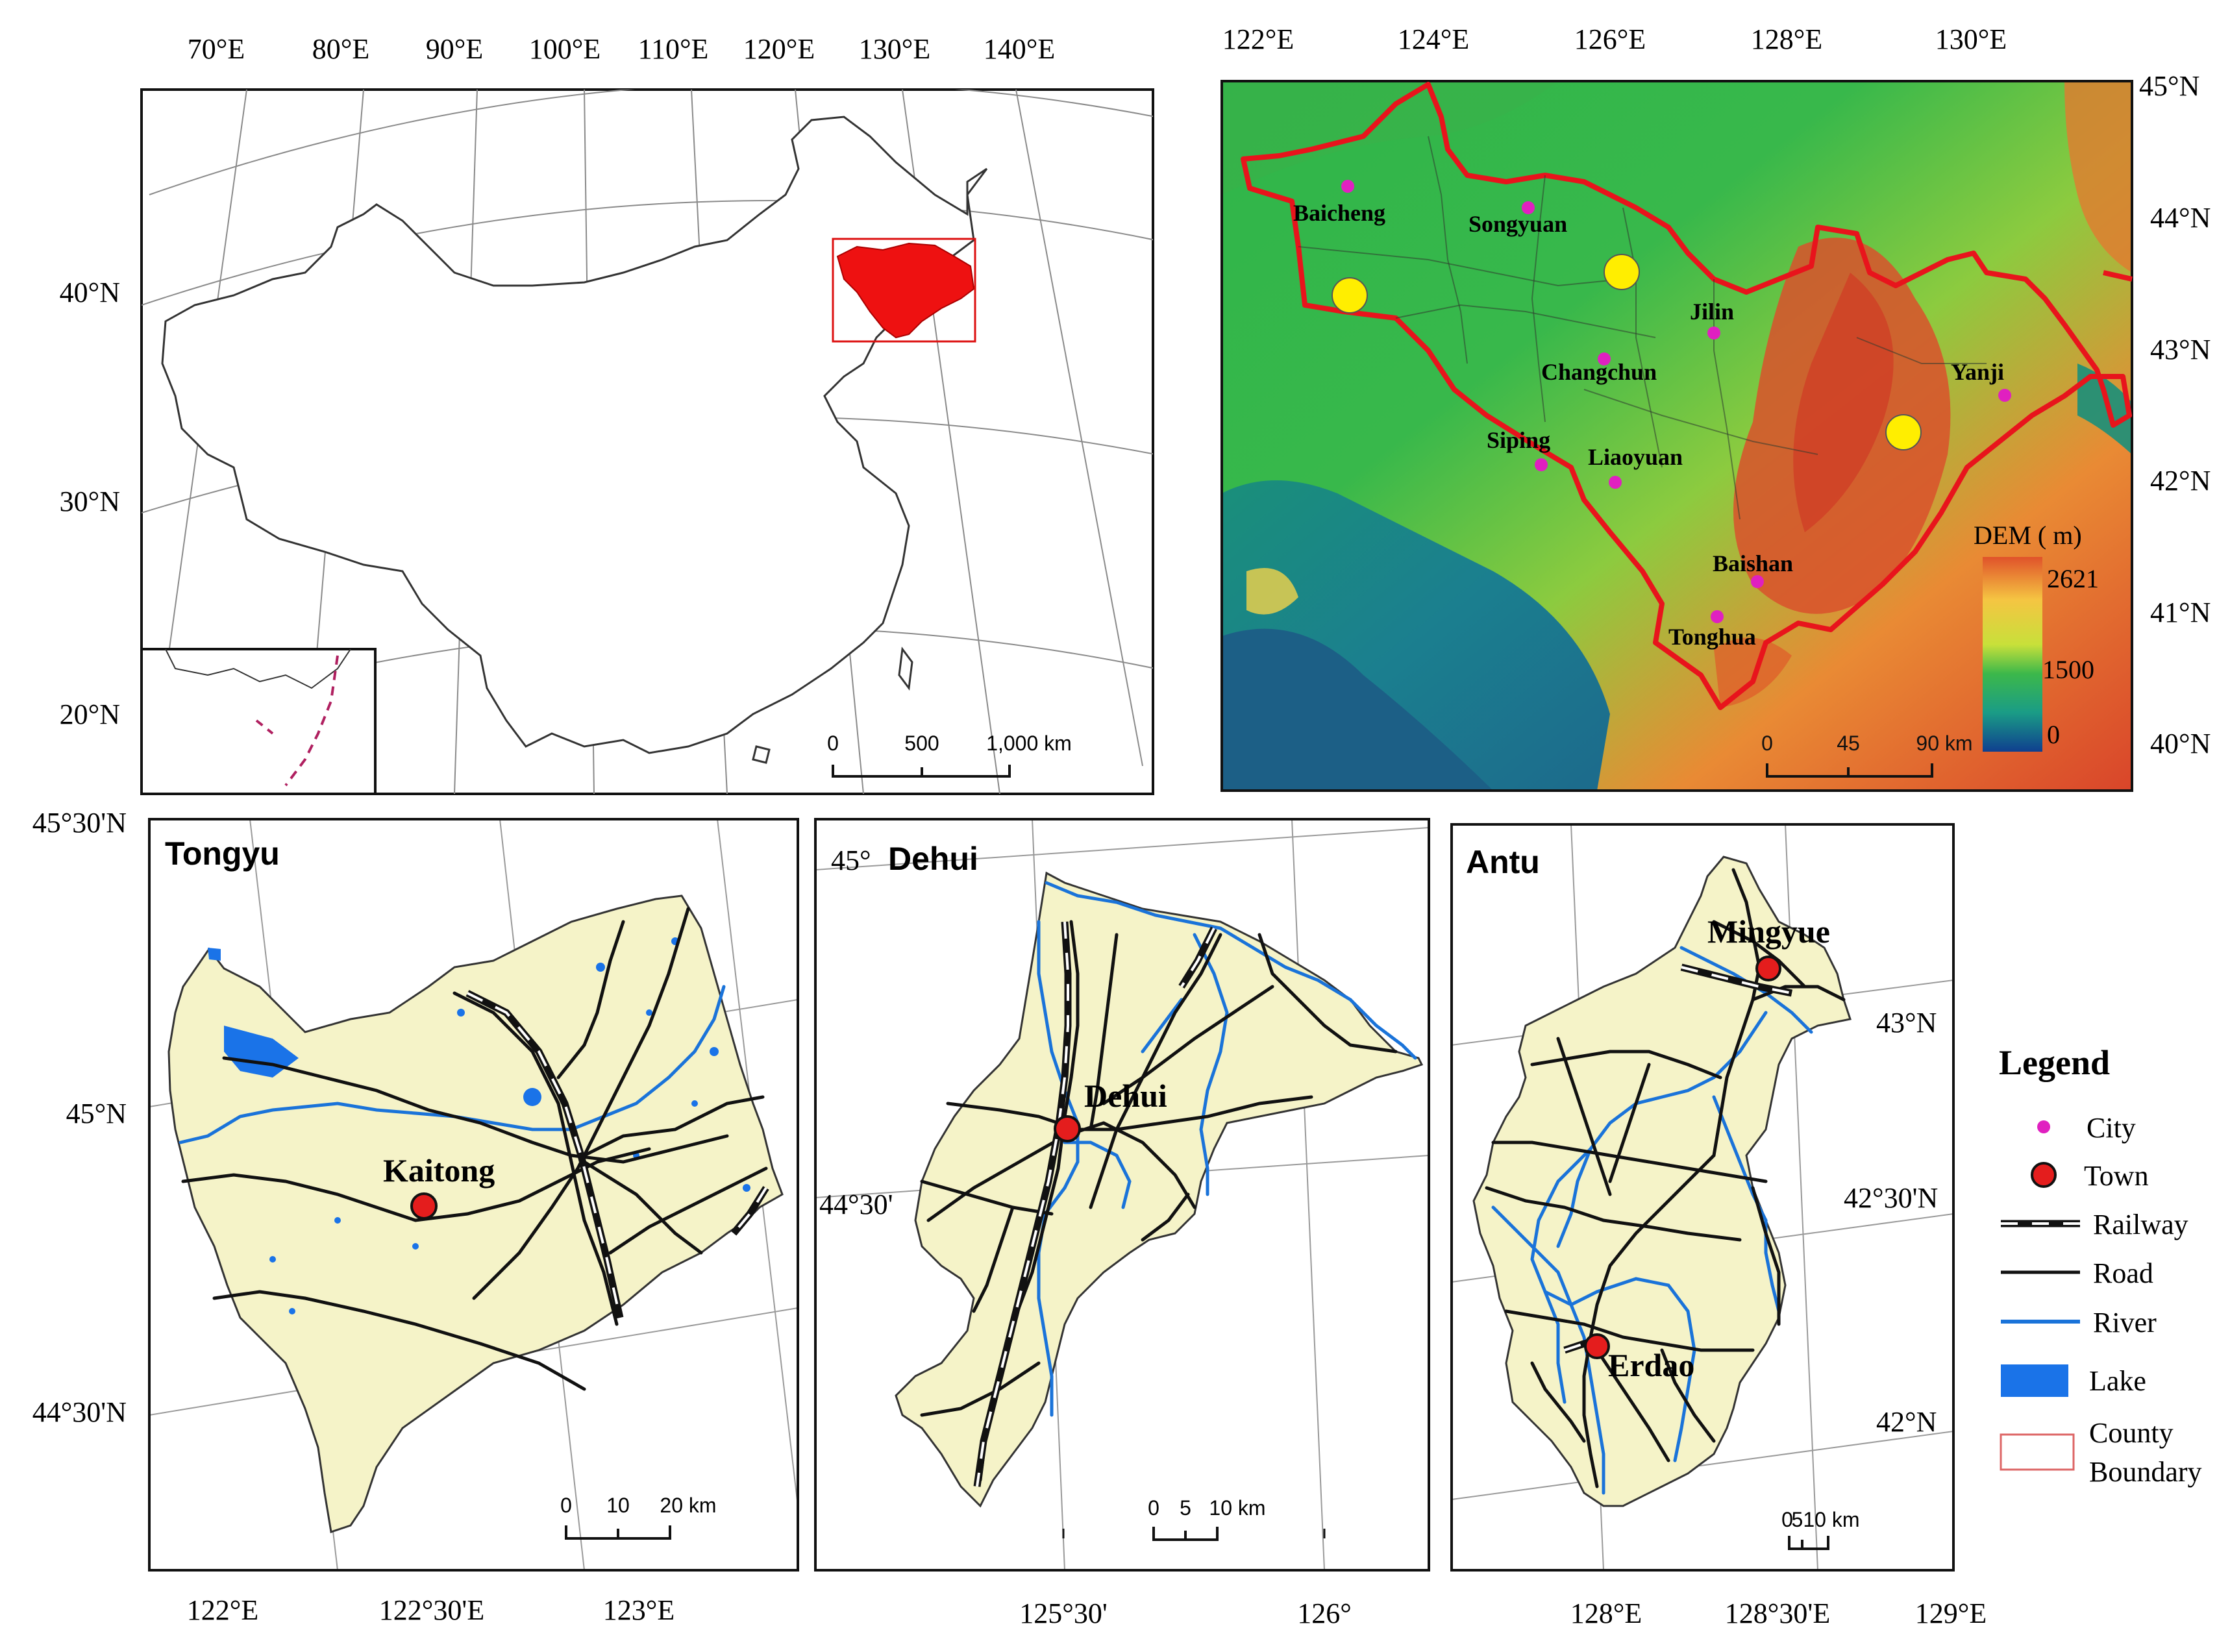 The image size is (2230, 1652). I want to click on inset-dash, so click(264, 727).